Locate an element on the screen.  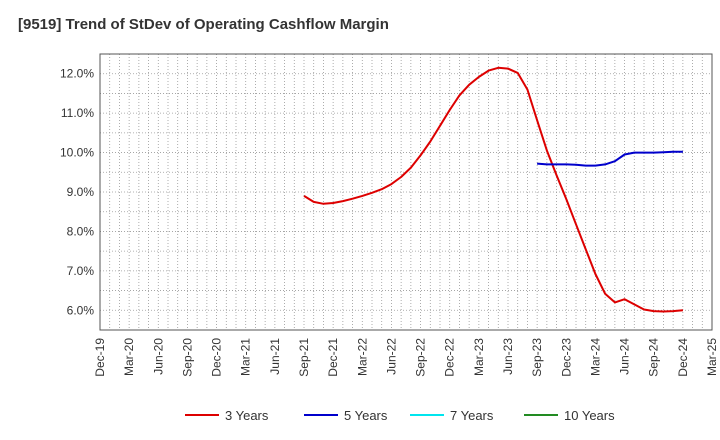
x-tick-label: Mar-22 is located at coordinates (362, 357).